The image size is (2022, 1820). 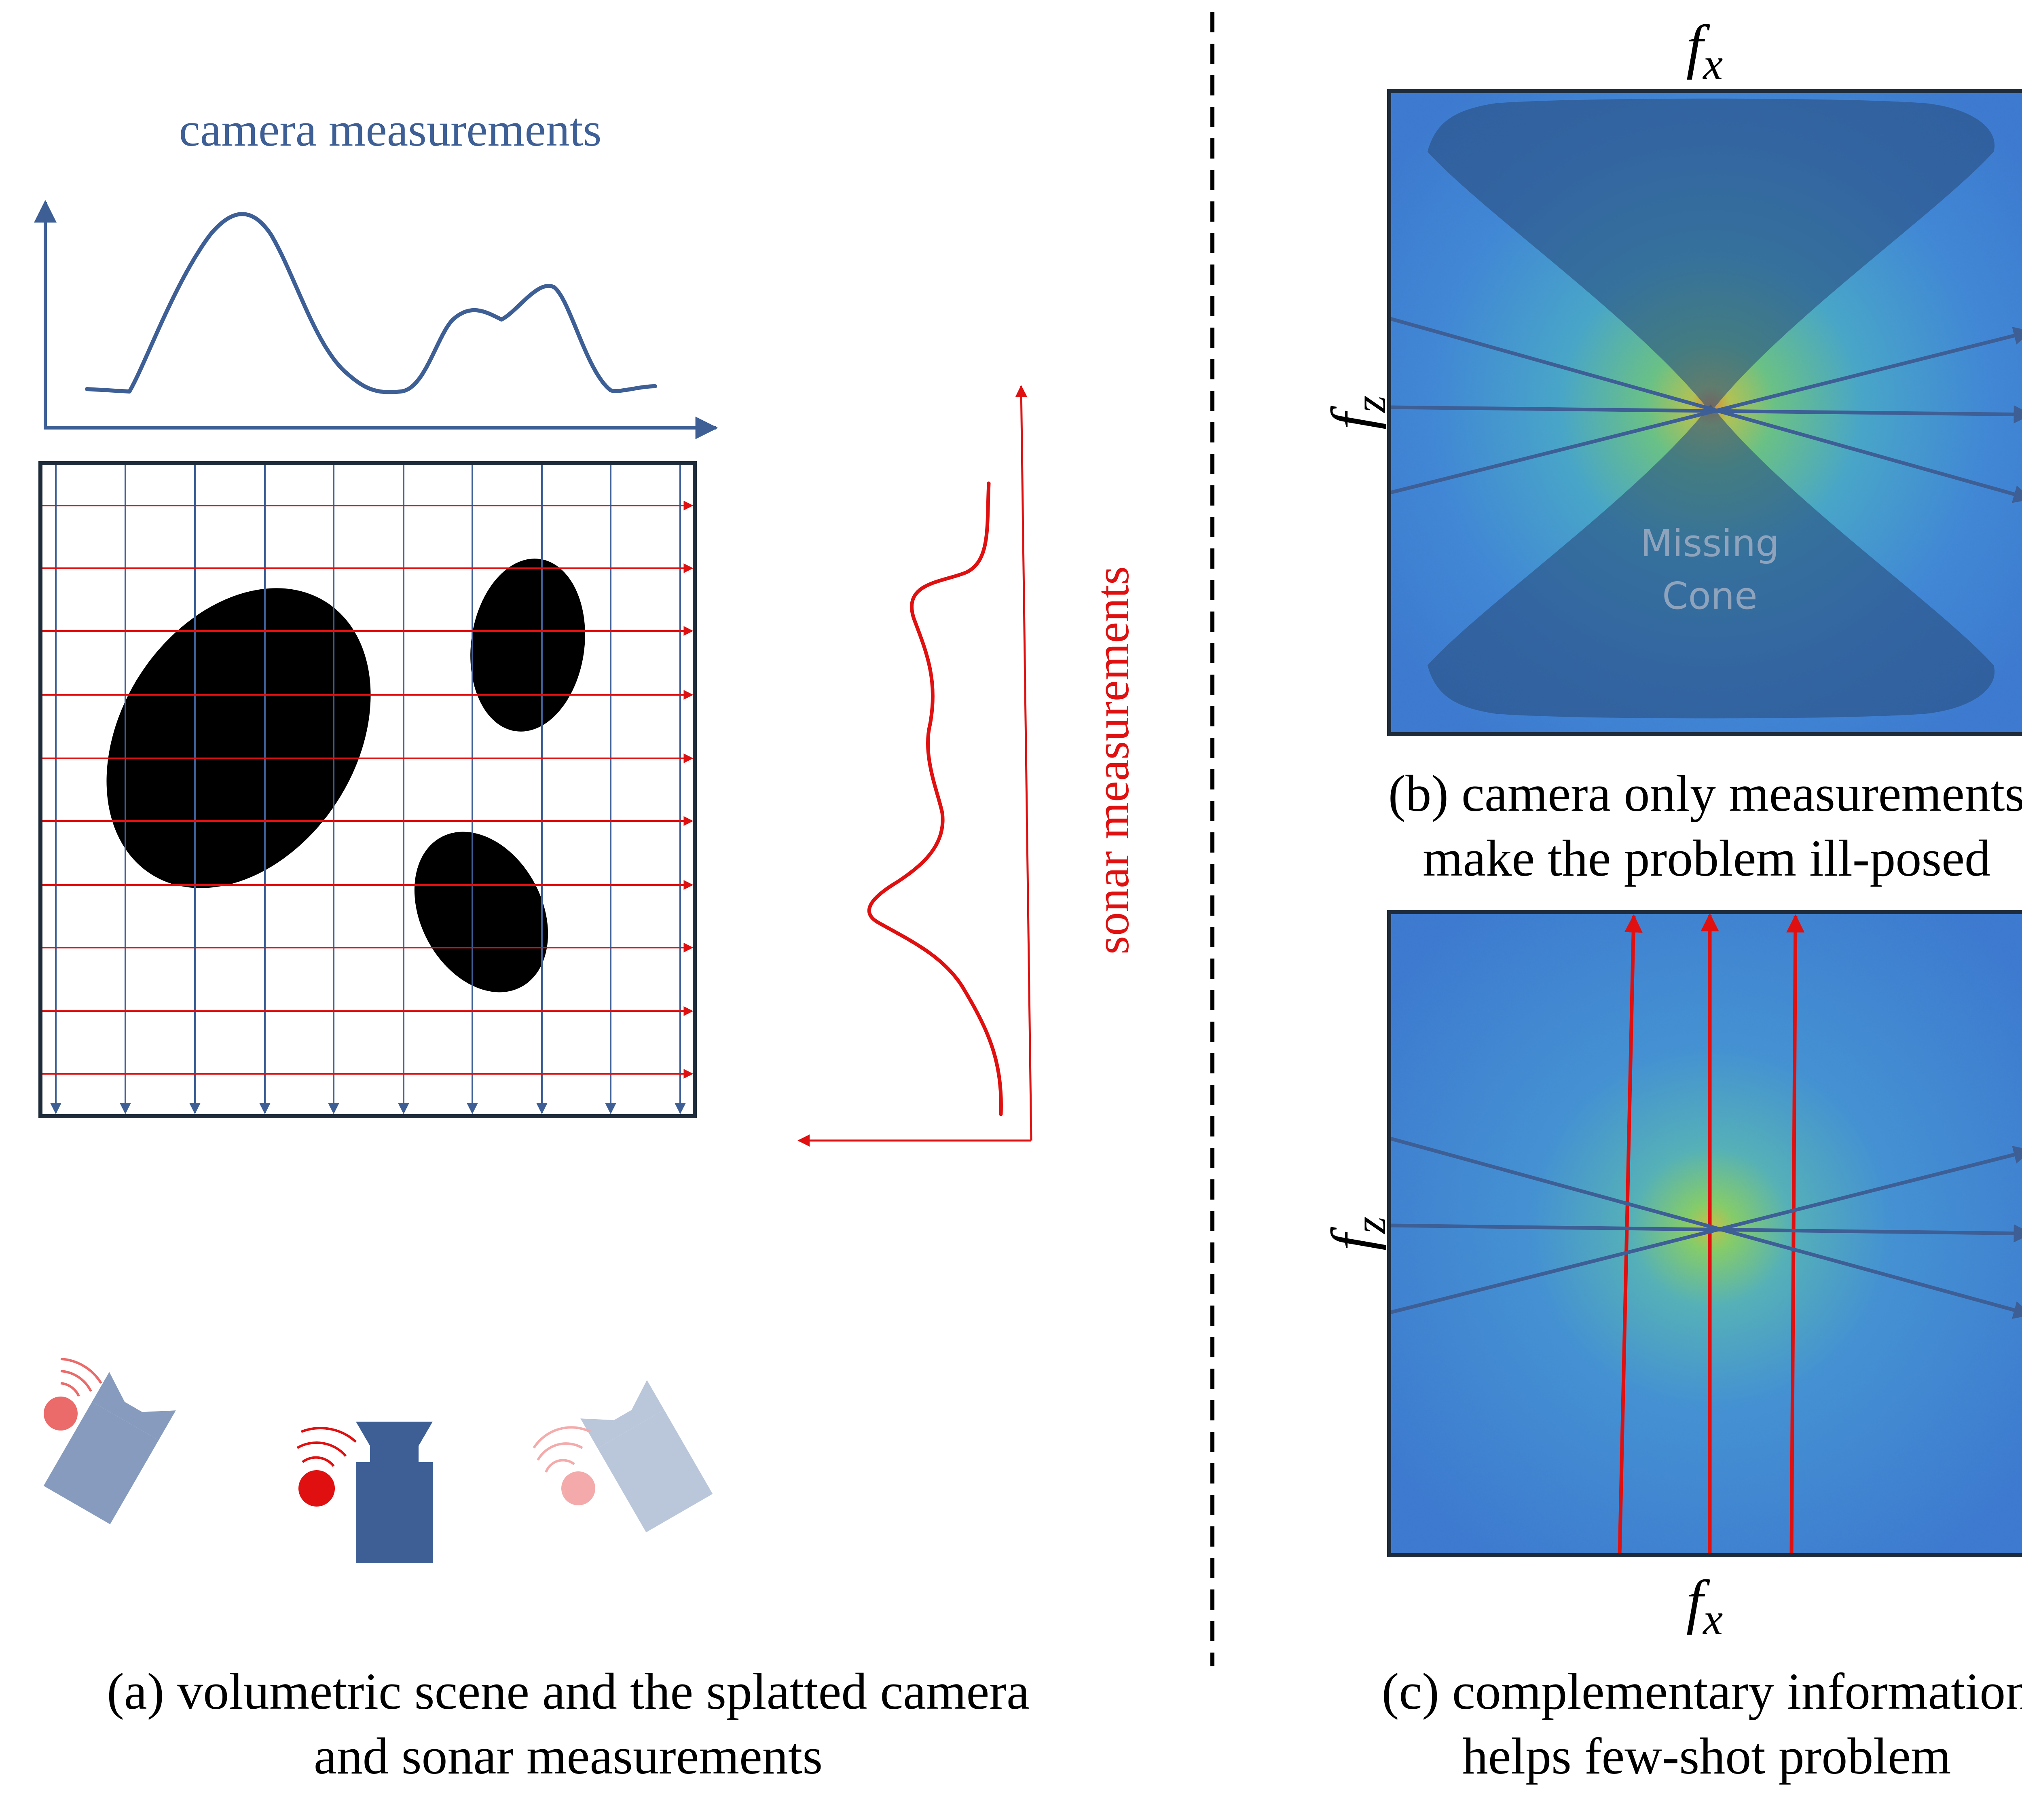 I want to click on panel-b-fz-label: fz, so click(x=1357, y=413).